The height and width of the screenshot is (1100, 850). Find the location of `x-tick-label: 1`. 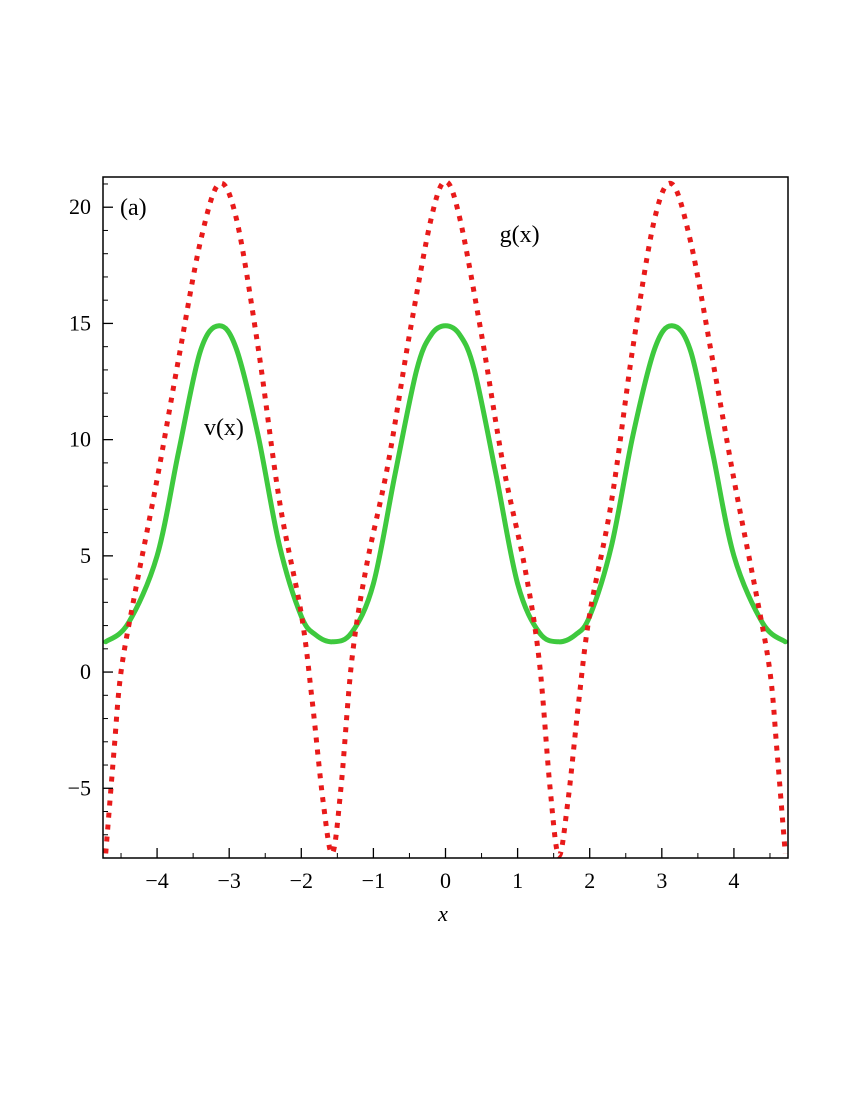

x-tick-label: 1 is located at coordinates (517, 880).